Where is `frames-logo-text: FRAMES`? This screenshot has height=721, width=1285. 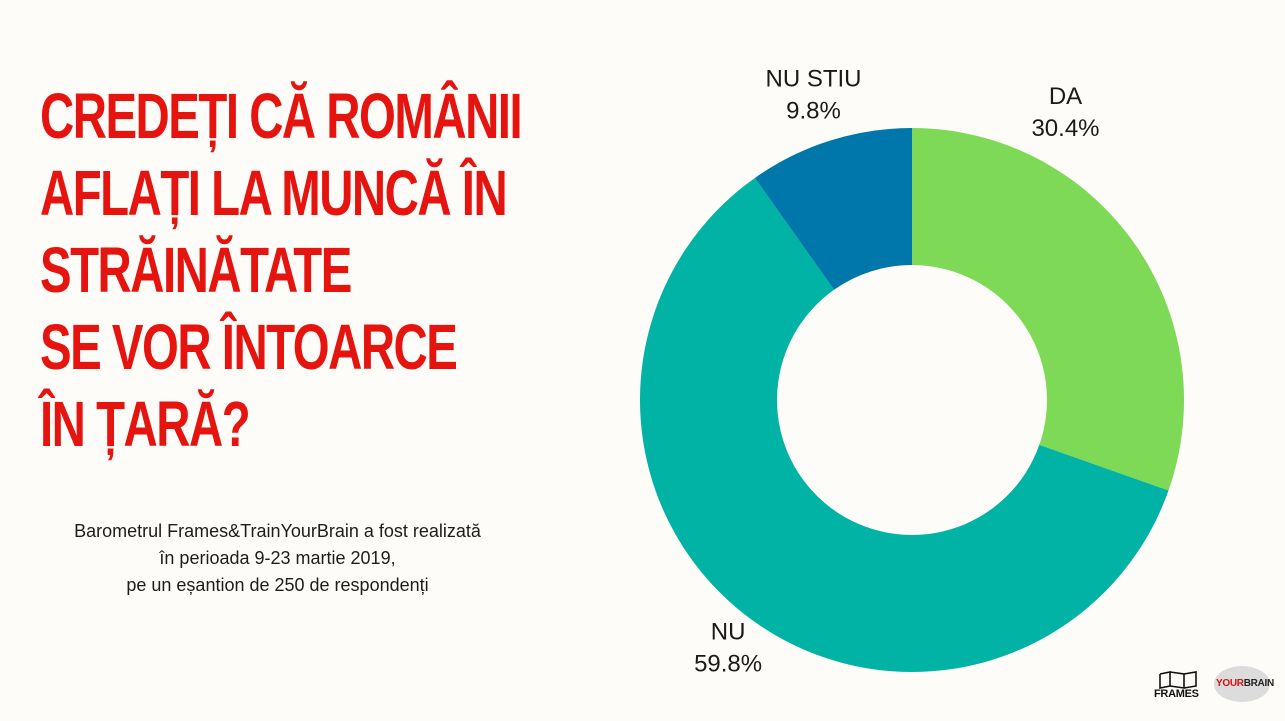
frames-logo-text: FRAMES is located at coordinates (1176, 694).